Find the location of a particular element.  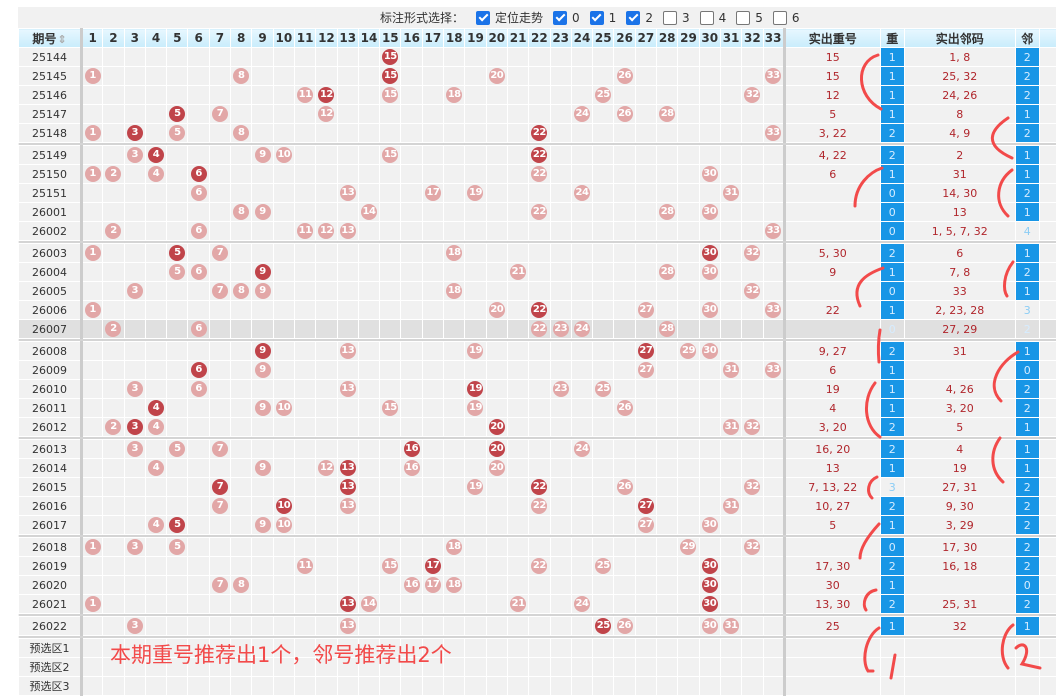

mark-option-2: 1 is located at coordinates (601, 17).